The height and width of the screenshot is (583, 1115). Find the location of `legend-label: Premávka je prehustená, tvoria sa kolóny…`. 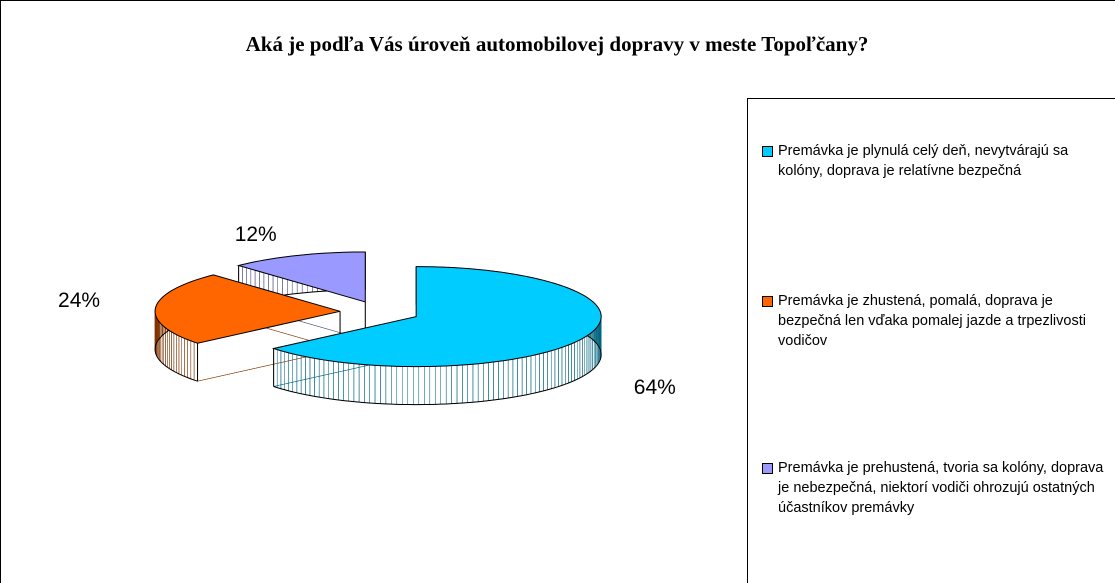

legend-label: Premávka je prehustená, tvoria sa kolóny… is located at coordinates (941, 488).